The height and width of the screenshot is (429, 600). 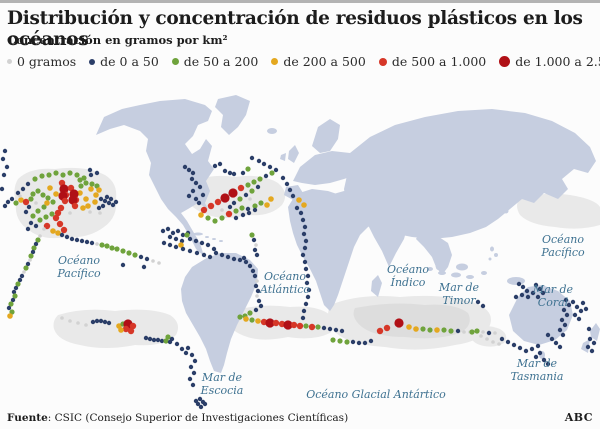 I want to click on ocean-label-oceano-pacifico-este: Océano Pacífico, so click(x=563, y=246).